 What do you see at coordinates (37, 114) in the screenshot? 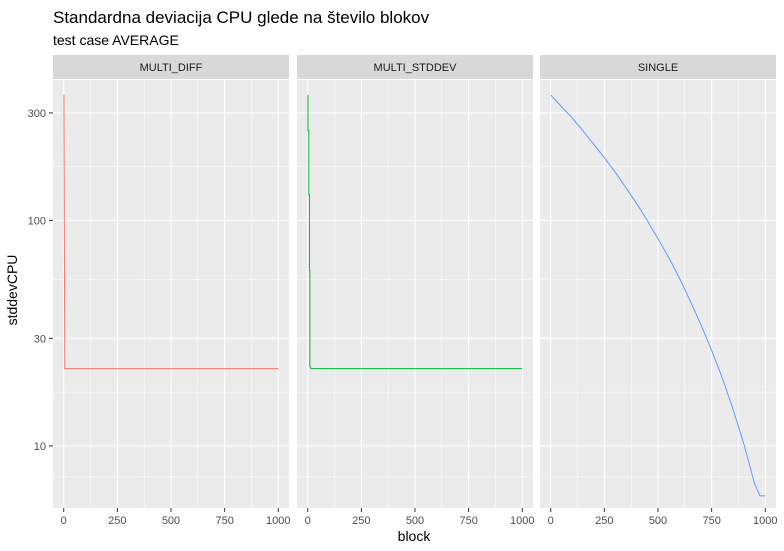
I see `y-tick-label: 300` at bounding box center [37, 114].